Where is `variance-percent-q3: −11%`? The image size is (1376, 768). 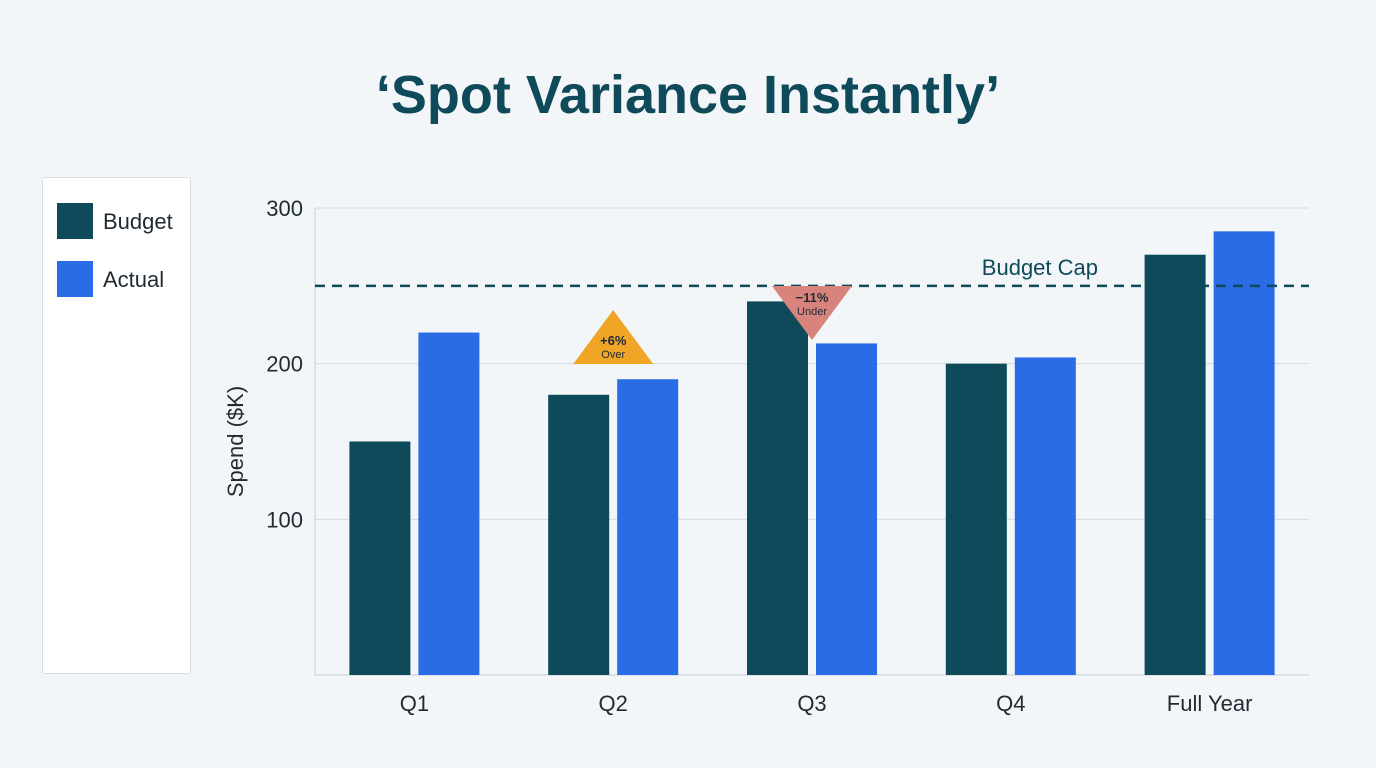 variance-percent-q3: −11% is located at coordinates (812, 297).